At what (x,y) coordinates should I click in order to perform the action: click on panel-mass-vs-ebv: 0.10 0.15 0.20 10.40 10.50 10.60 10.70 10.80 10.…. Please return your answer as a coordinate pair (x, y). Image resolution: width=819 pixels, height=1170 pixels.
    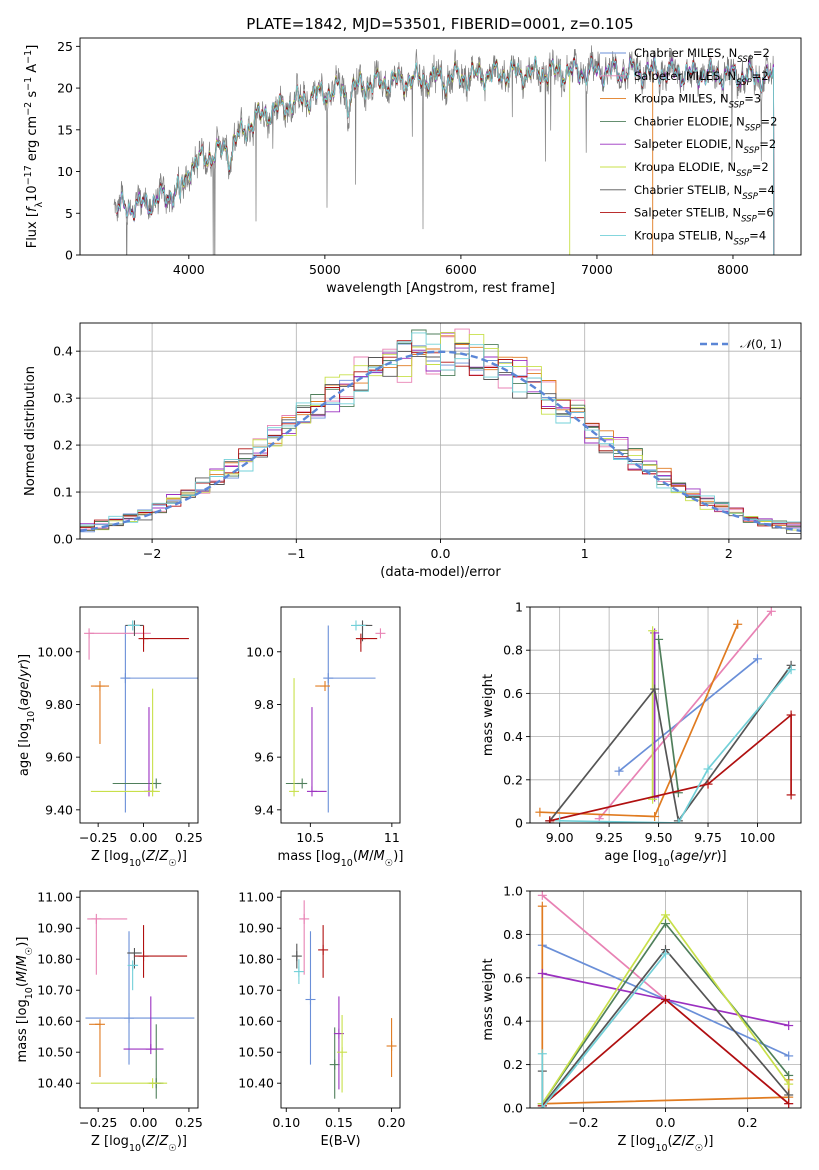
    Looking at the image, I should click on (321, 1019).